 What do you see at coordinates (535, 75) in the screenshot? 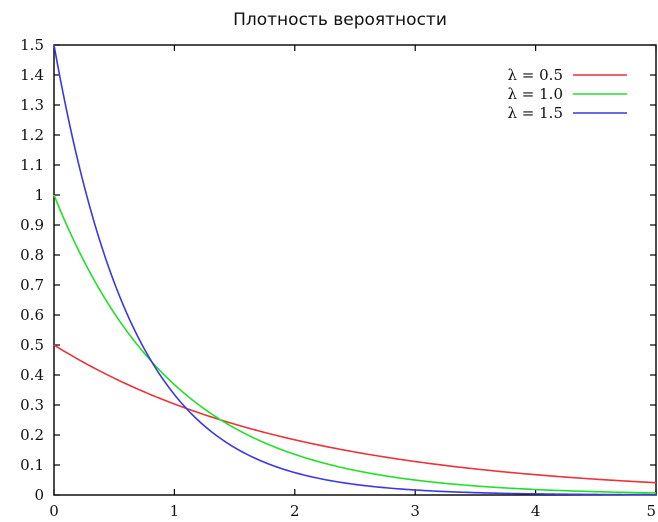
I see `legend-label: λ = 0.5` at bounding box center [535, 75].